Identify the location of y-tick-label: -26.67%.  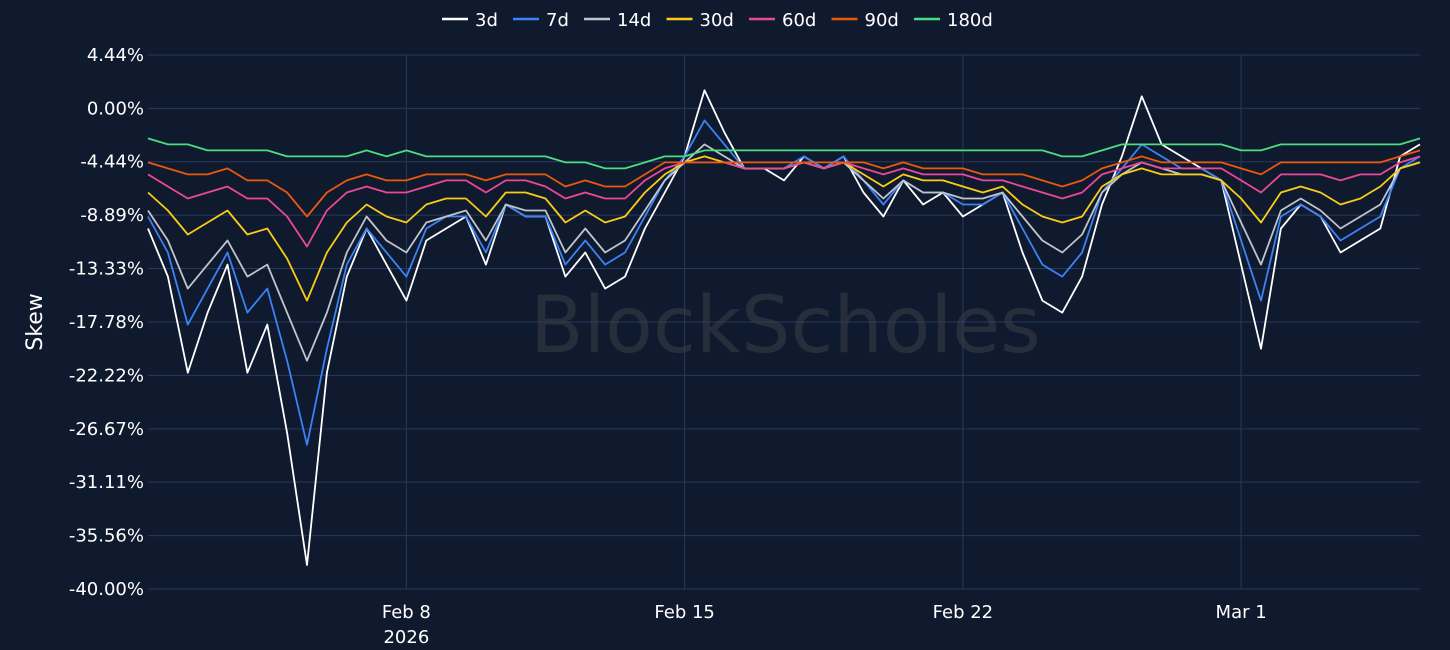
(106, 429).